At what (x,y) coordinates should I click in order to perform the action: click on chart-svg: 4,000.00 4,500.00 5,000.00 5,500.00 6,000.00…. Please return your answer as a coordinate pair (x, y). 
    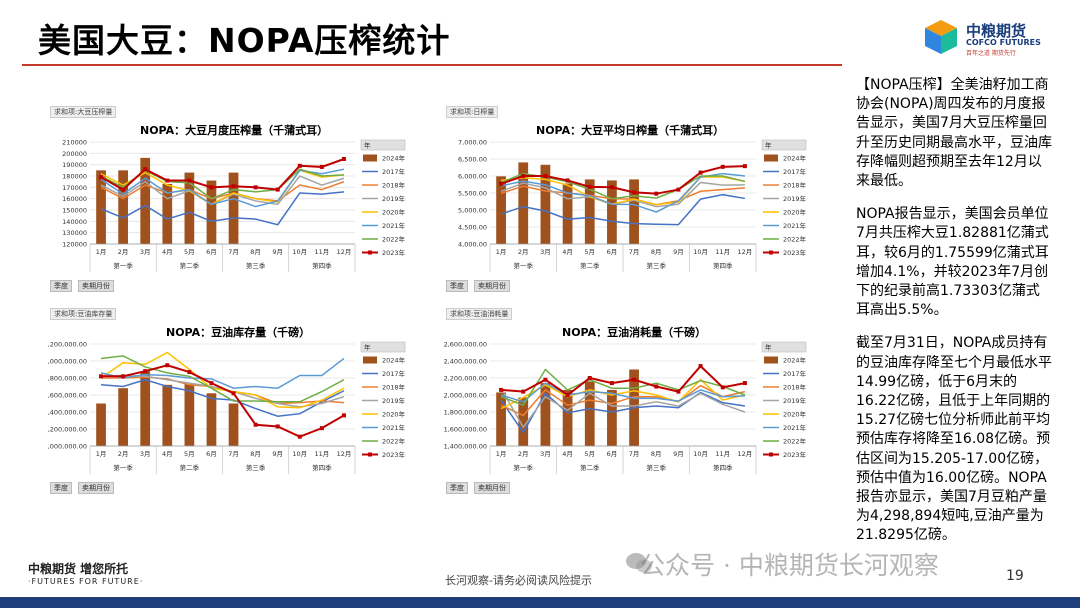
    Looking at the image, I should click on (632, 205).